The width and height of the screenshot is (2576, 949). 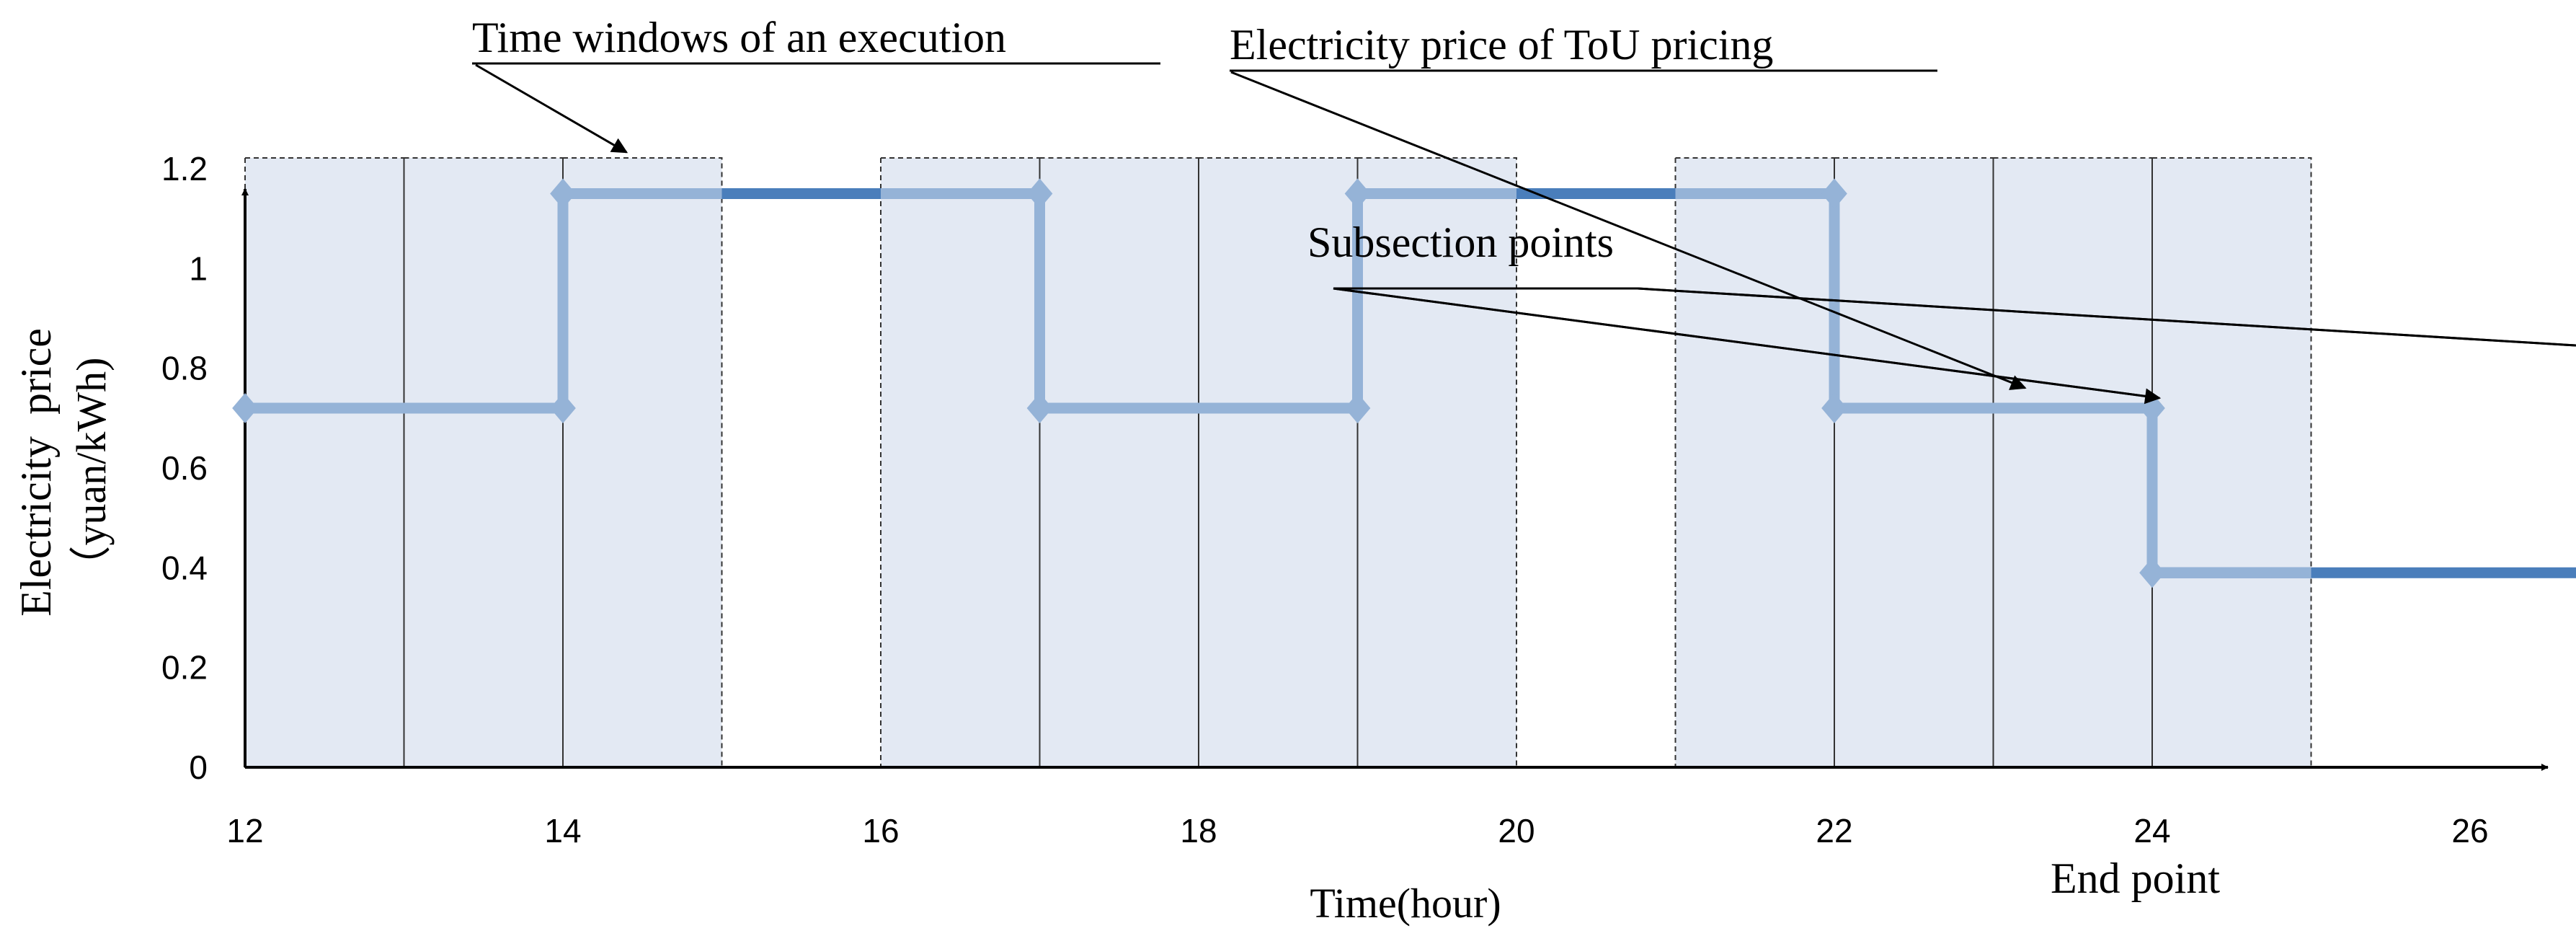 What do you see at coordinates (198, 767) in the screenshot?
I see `y-tick-label: 0` at bounding box center [198, 767].